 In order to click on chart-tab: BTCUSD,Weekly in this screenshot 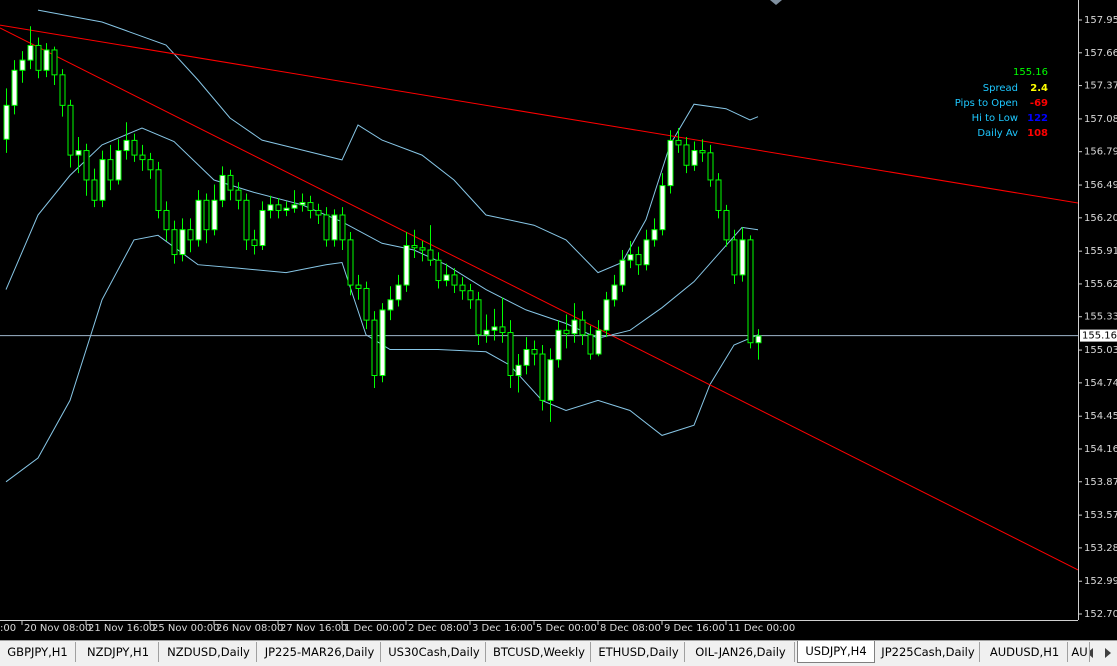, I will do `click(539, 652)`.